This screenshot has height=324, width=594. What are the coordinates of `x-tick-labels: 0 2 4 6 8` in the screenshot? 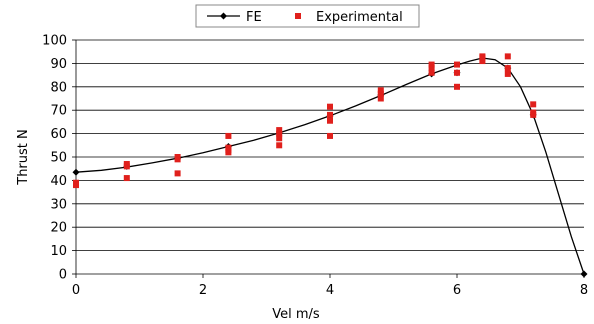 It's located at (330, 290).